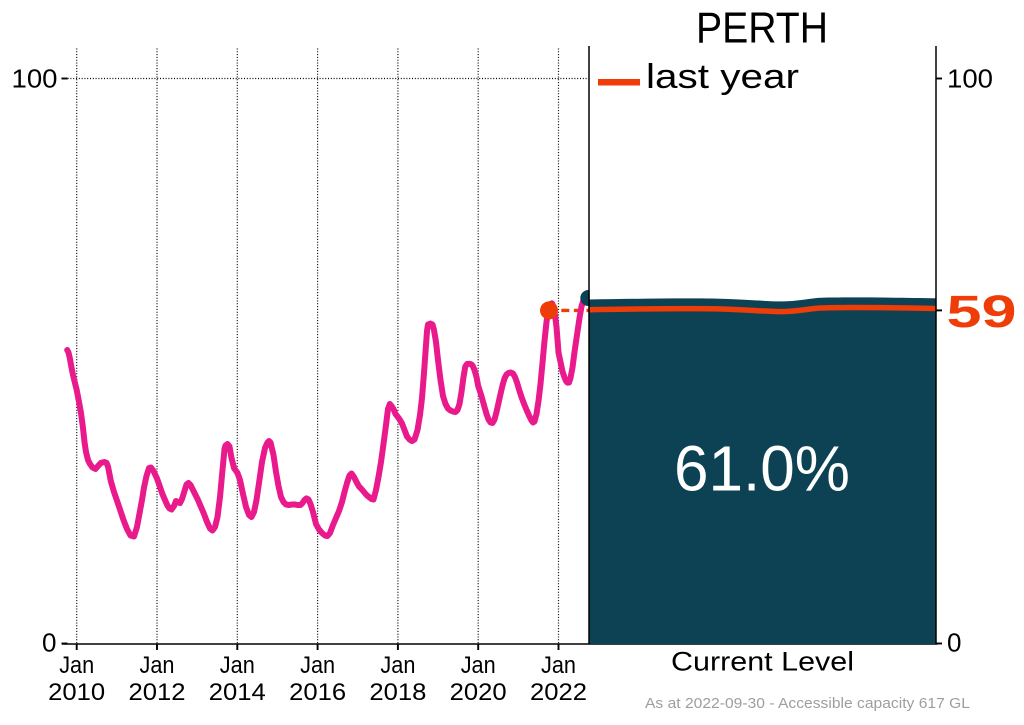 This screenshot has width=1024, height=725. Describe the element at coordinates (317, 692) in the screenshot. I see `svg-text: 2016` at that location.